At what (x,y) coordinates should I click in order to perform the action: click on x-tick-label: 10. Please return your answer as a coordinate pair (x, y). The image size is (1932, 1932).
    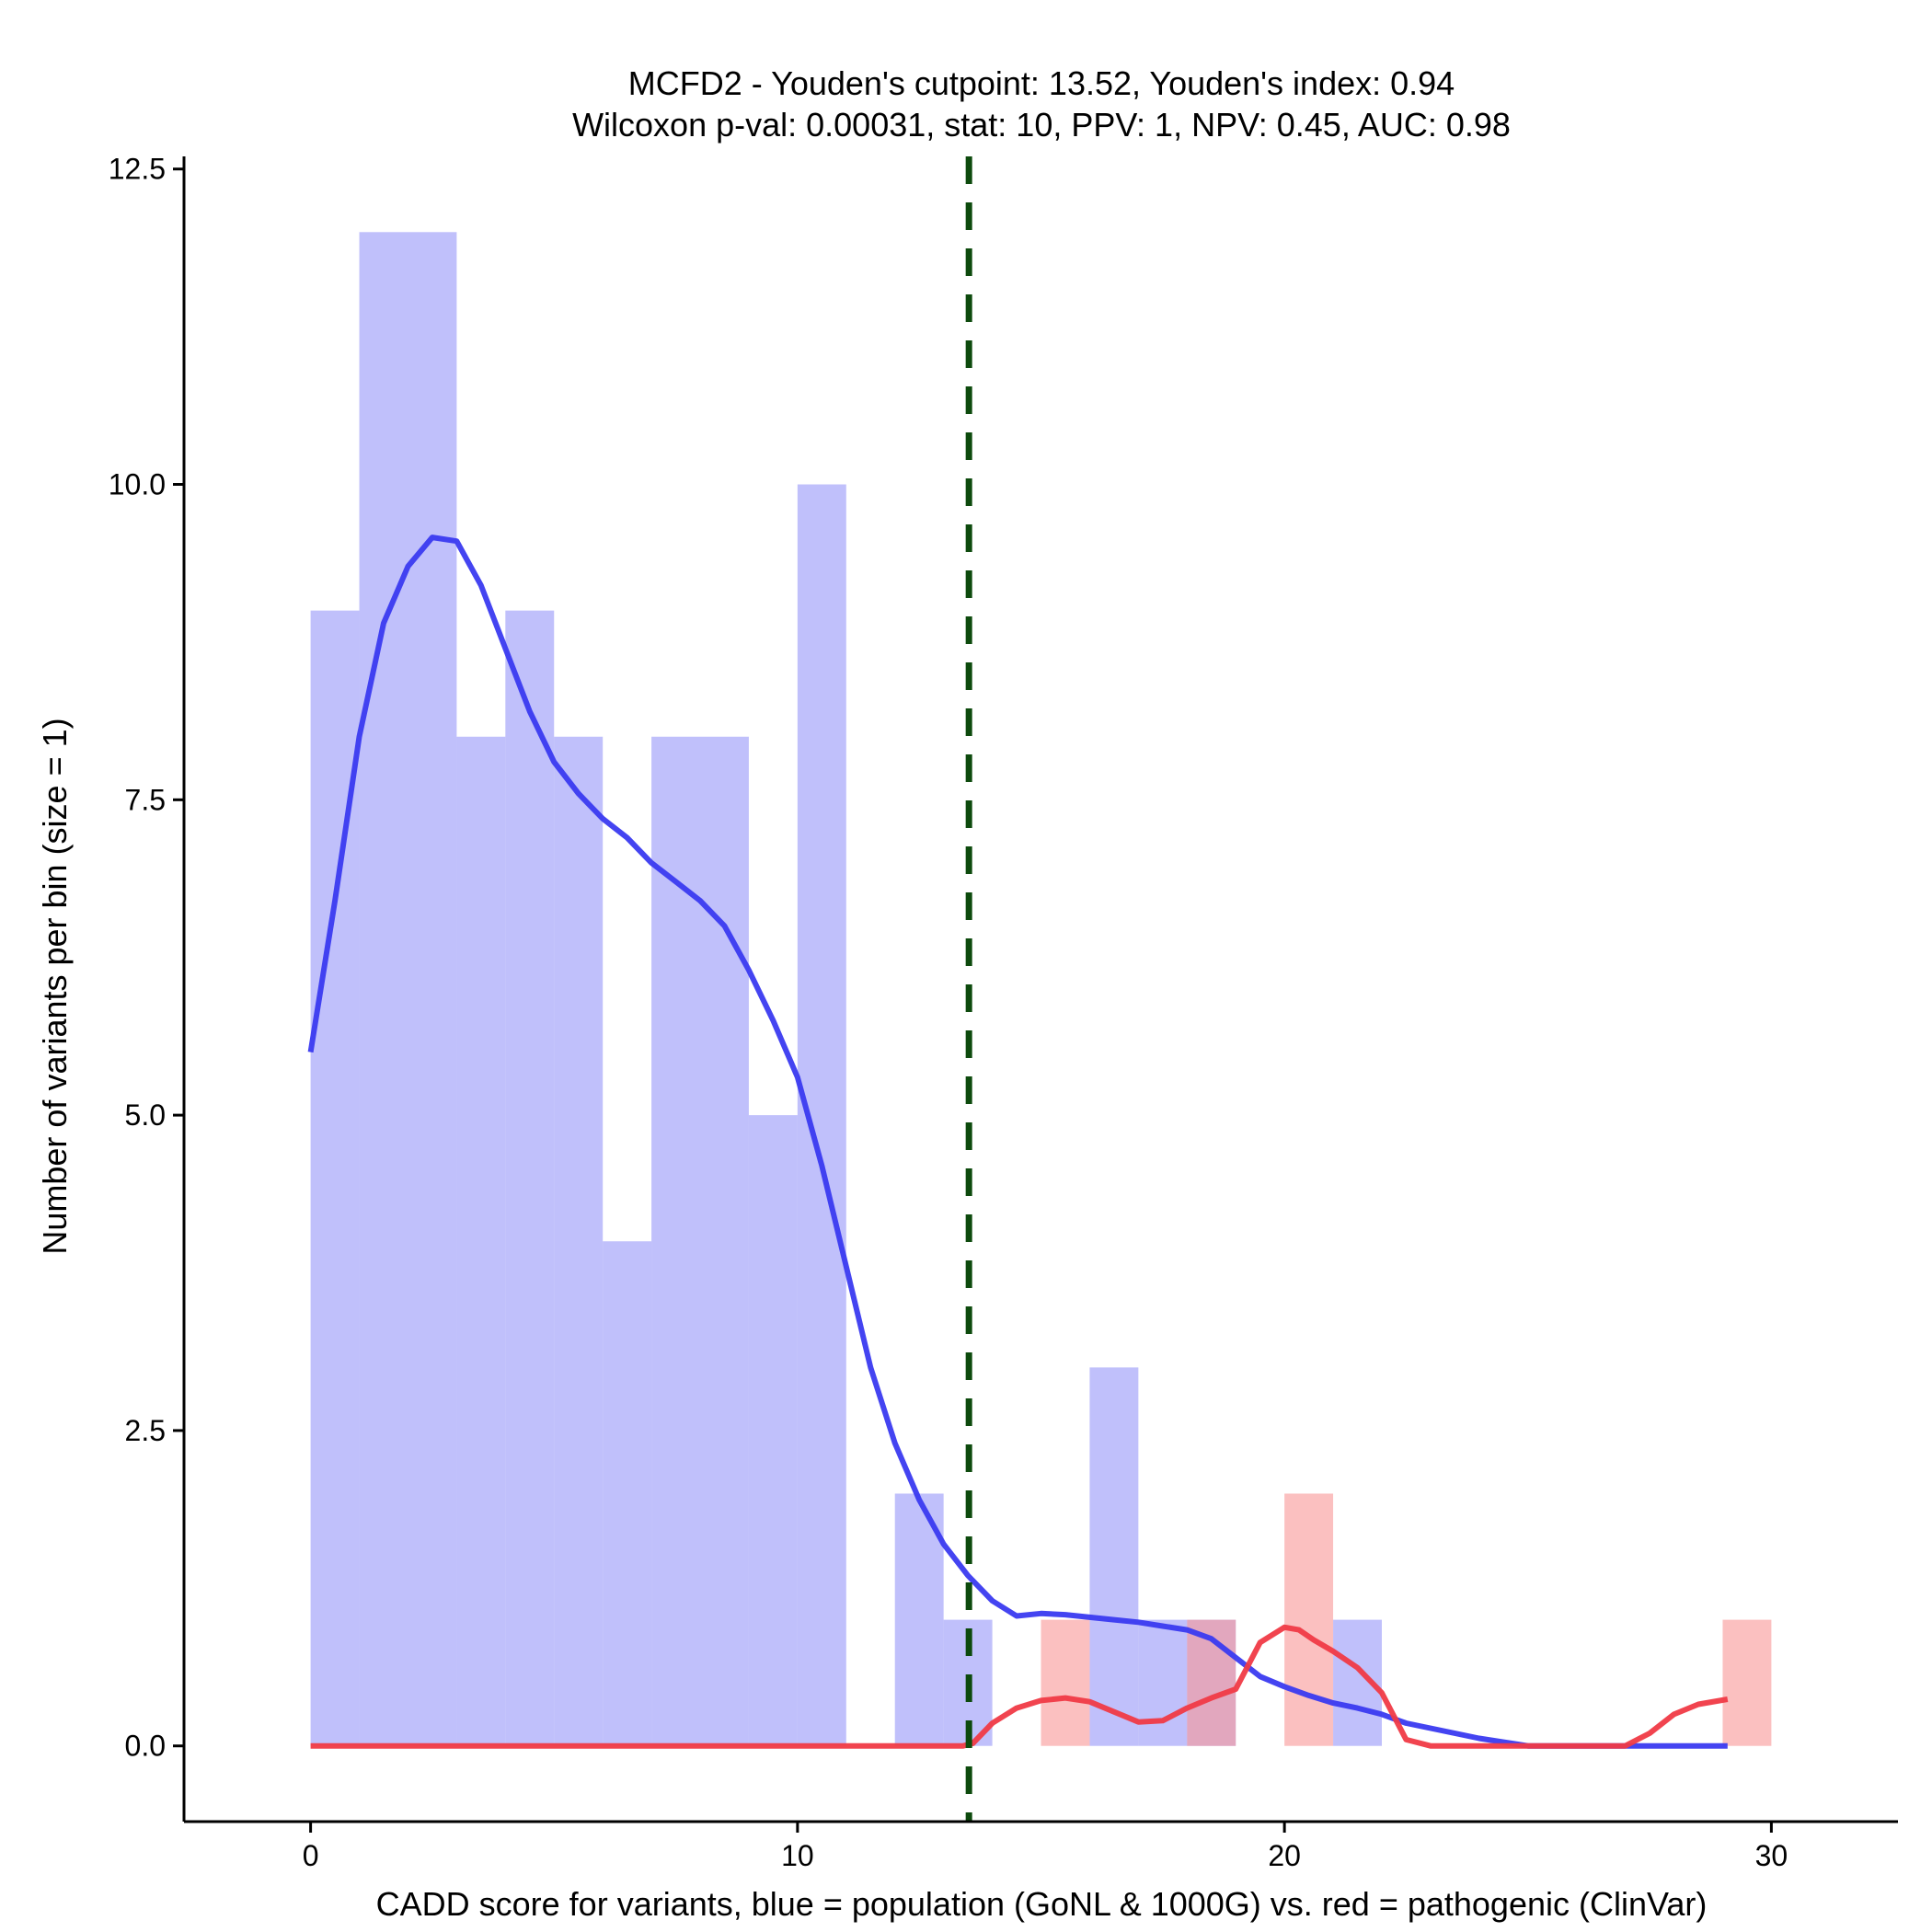
    Looking at the image, I should click on (797, 1855).